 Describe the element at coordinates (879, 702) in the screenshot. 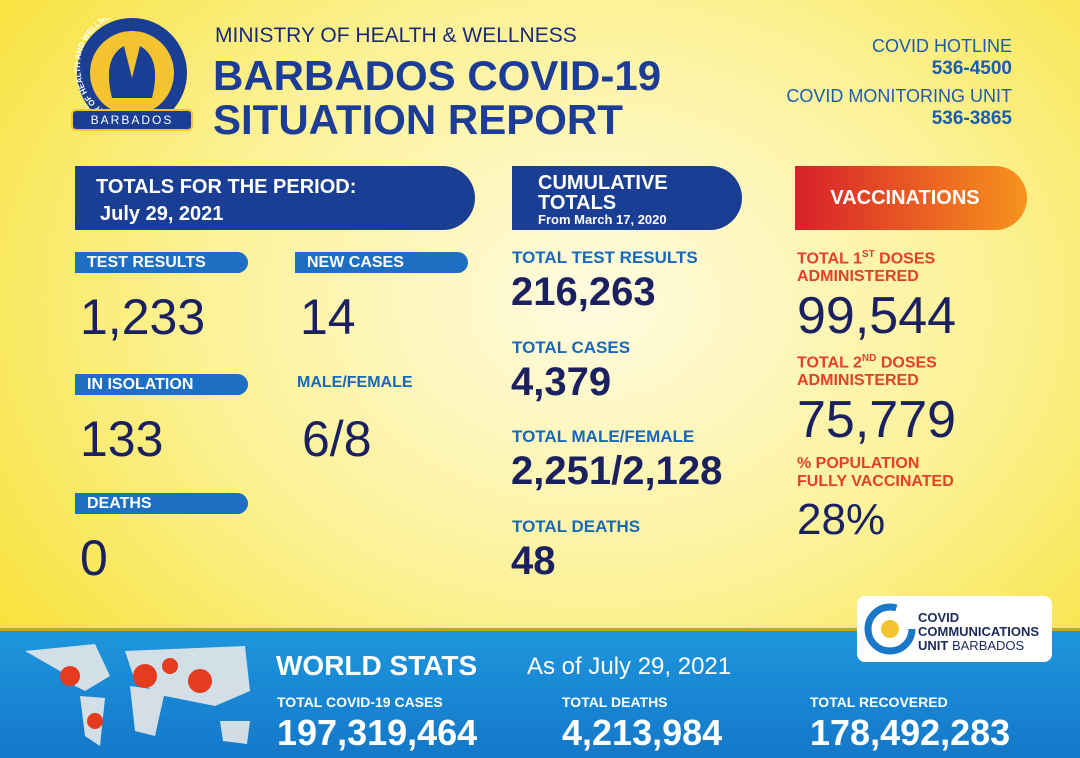

I see `world-label: TOTAL RECOVERED` at that location.